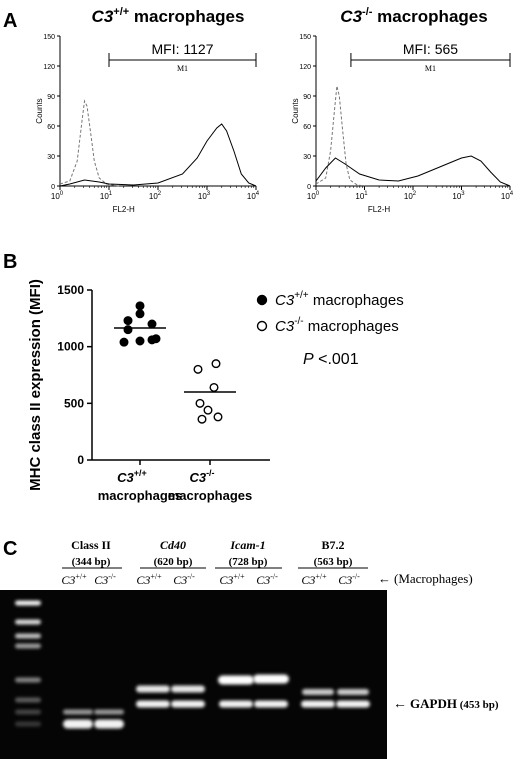 The width and height of the screenshot is (520, 759). What do you see at coordinates (132, 476) in the screenshot?
I see `x-tick-label: C3+/+` at bounding box center [132, 476].